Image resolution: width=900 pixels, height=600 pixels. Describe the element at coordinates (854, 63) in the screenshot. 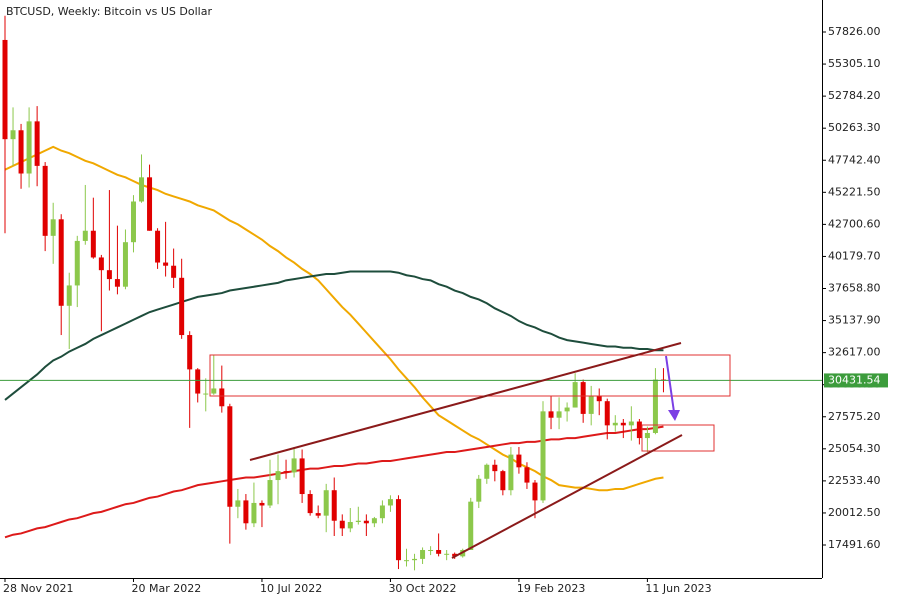

I see `y-tick-label: 55305.10` at that location.